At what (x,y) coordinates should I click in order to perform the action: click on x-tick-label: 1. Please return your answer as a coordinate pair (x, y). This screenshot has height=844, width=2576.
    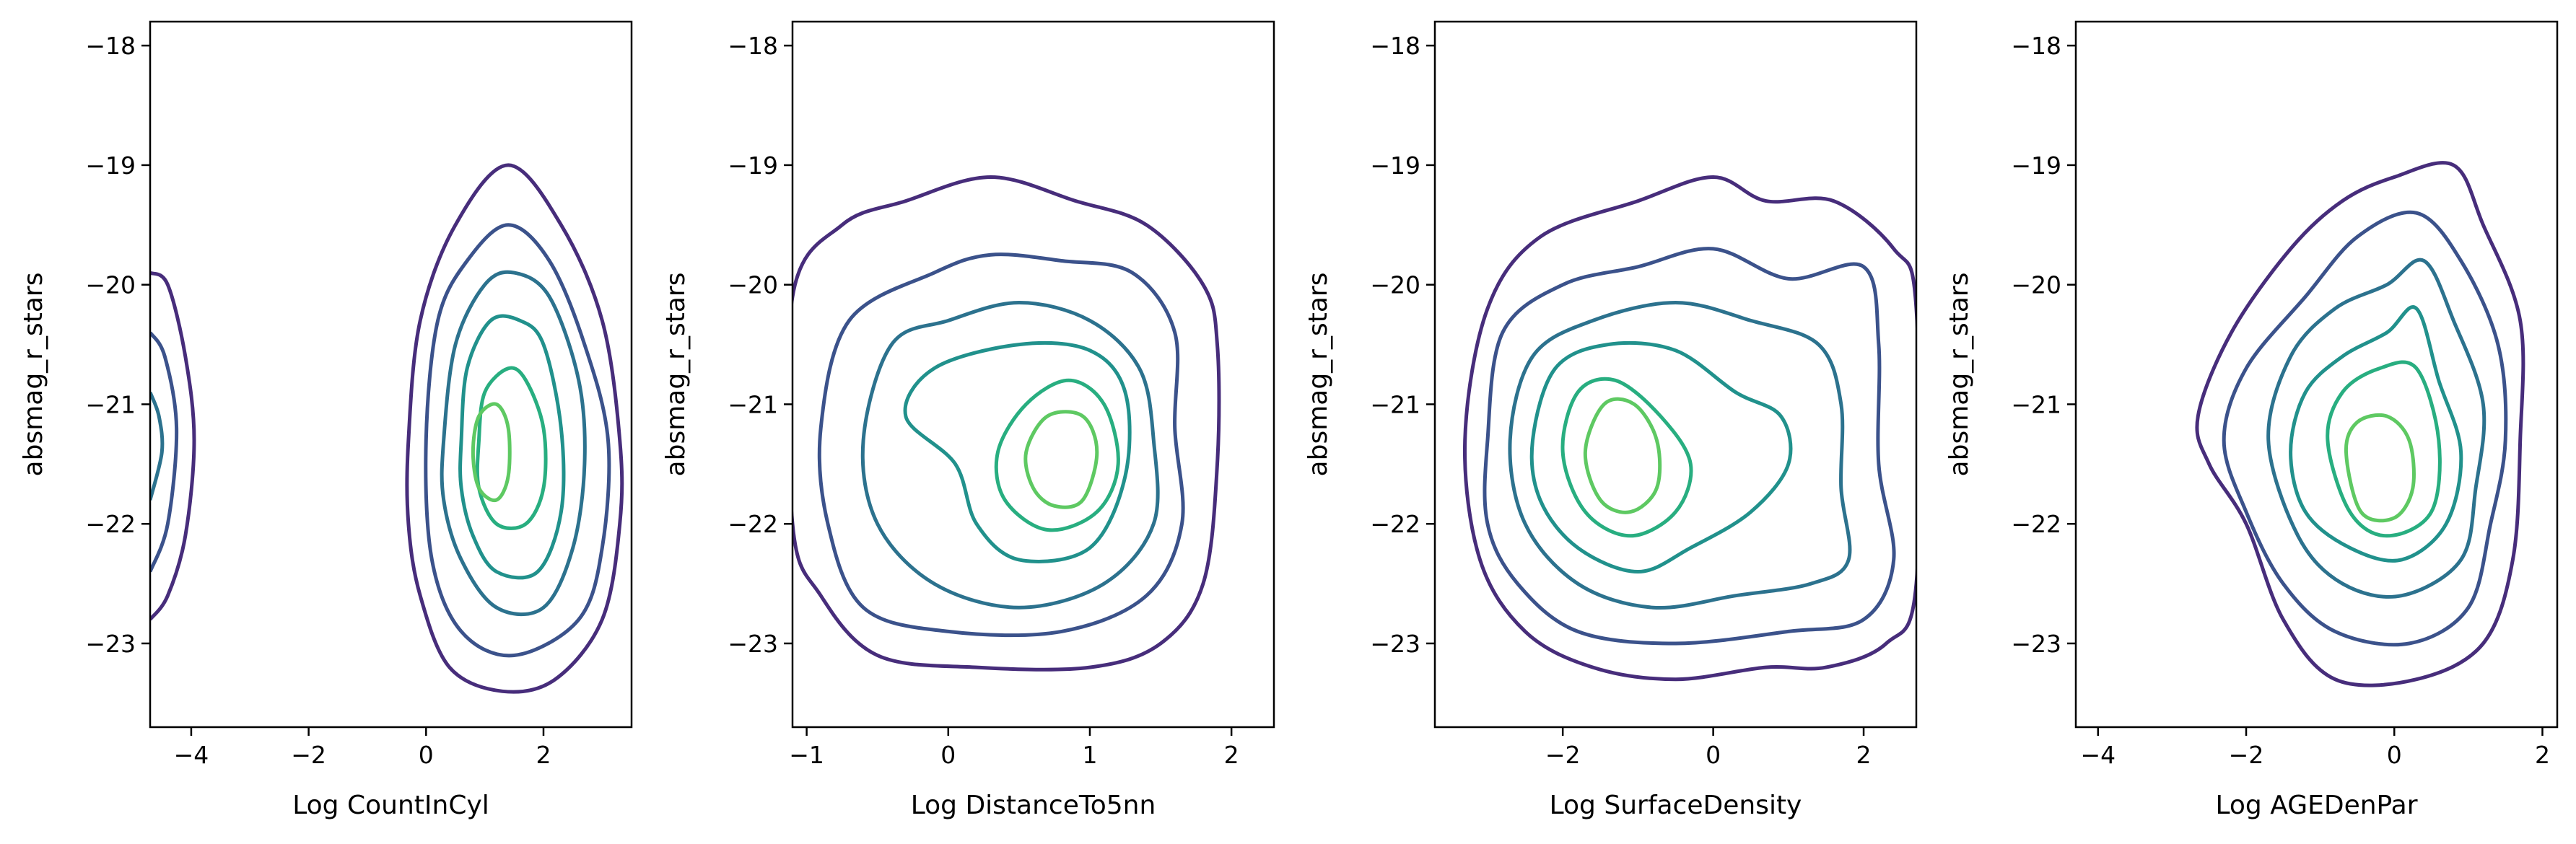
    Looking at the image, I should click on (1089, 755).